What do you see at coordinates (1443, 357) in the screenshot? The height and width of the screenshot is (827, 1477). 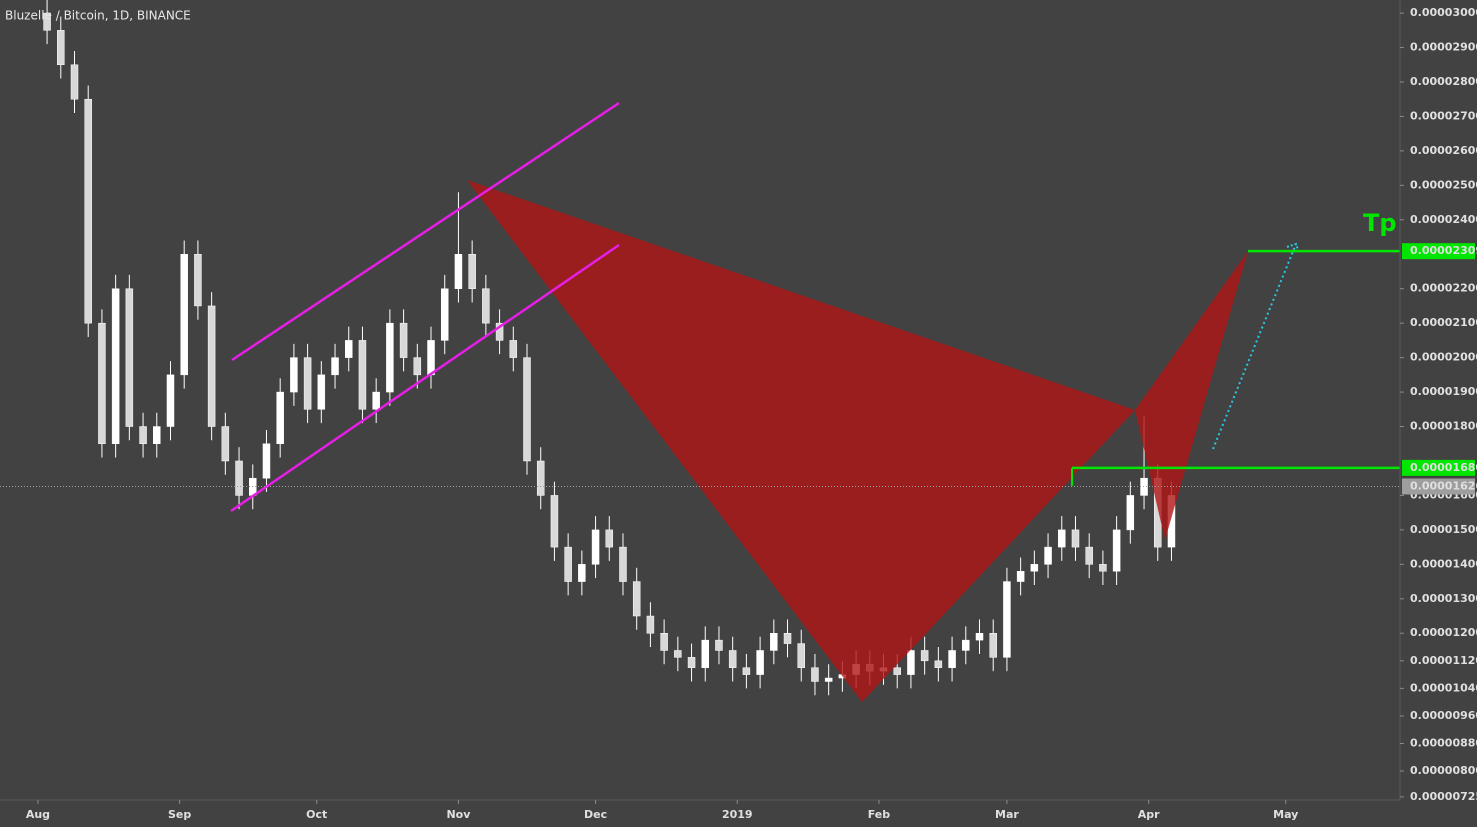 I see `y-tick-label: 0.00002000` at bounding box center [1443, 357].